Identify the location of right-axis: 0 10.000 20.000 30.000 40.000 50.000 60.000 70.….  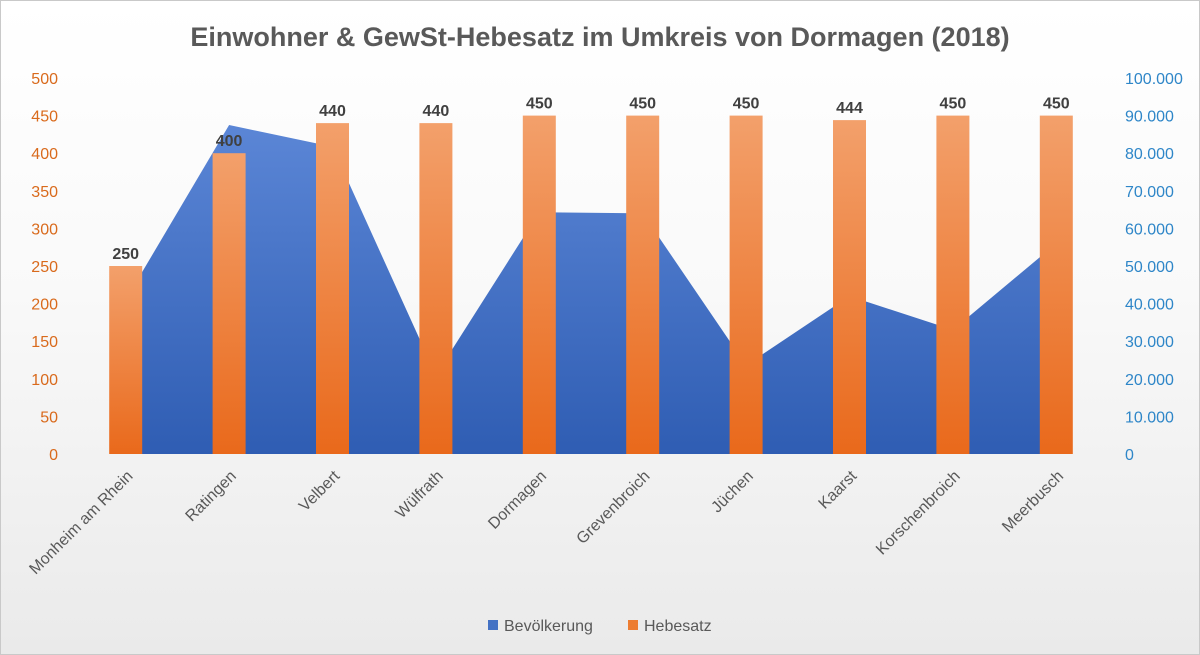
(1154, 267).